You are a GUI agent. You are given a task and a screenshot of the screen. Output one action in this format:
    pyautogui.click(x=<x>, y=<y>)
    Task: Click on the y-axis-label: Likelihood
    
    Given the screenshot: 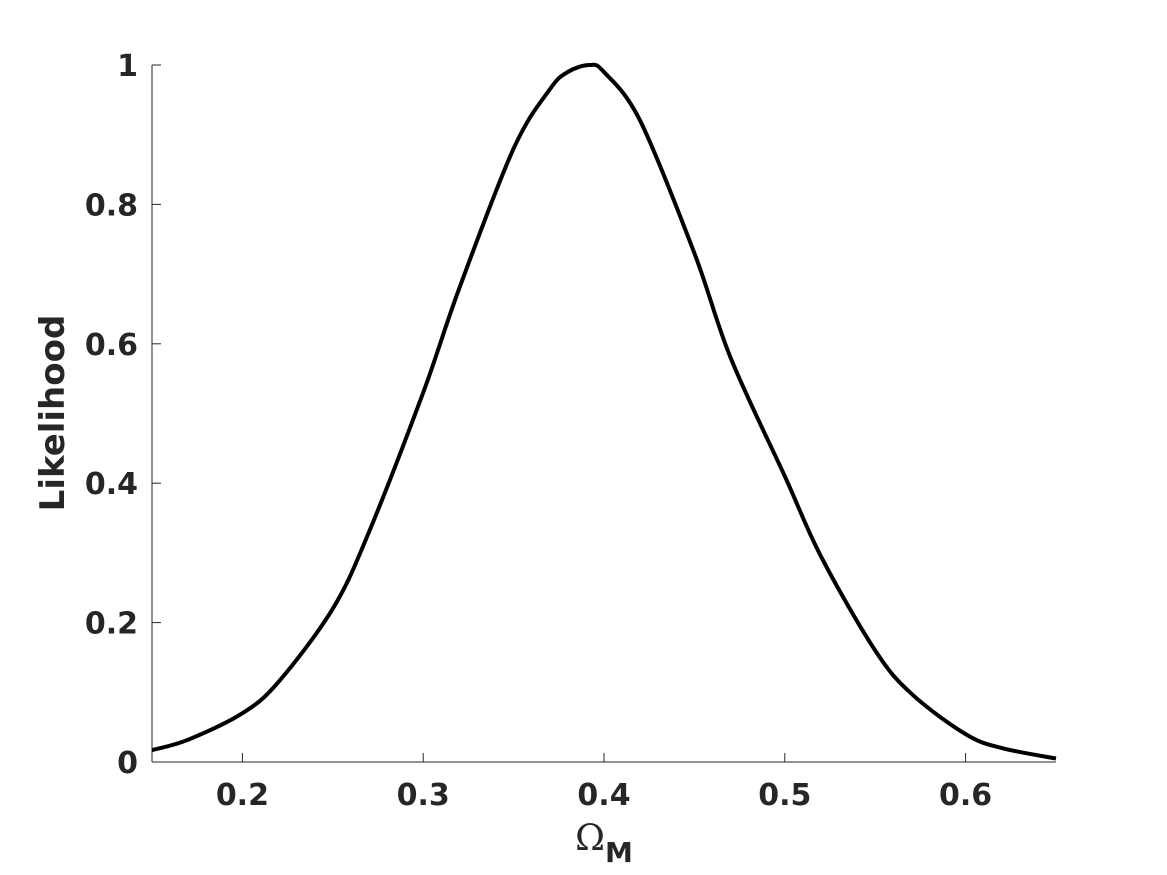 What is the action you would take?
    pyautogui.click(x=53, y=413)
    